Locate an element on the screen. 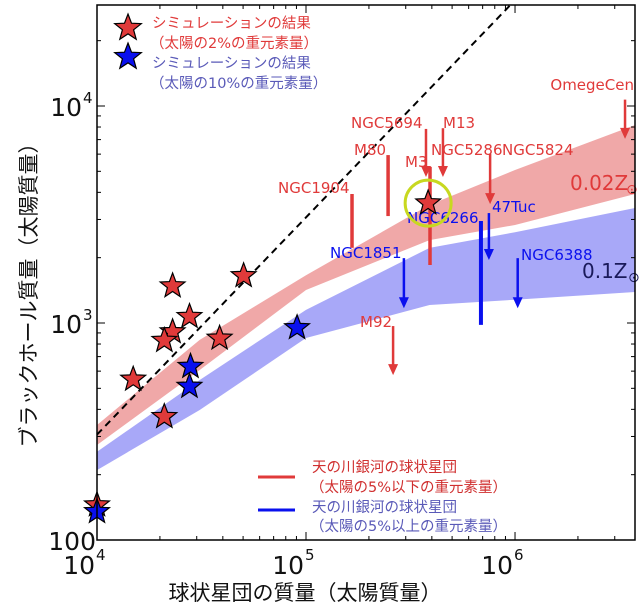 The height and width of the screenshot is (610, 640). x-tick-exponent: 6 is located at coordinates (519, 555).